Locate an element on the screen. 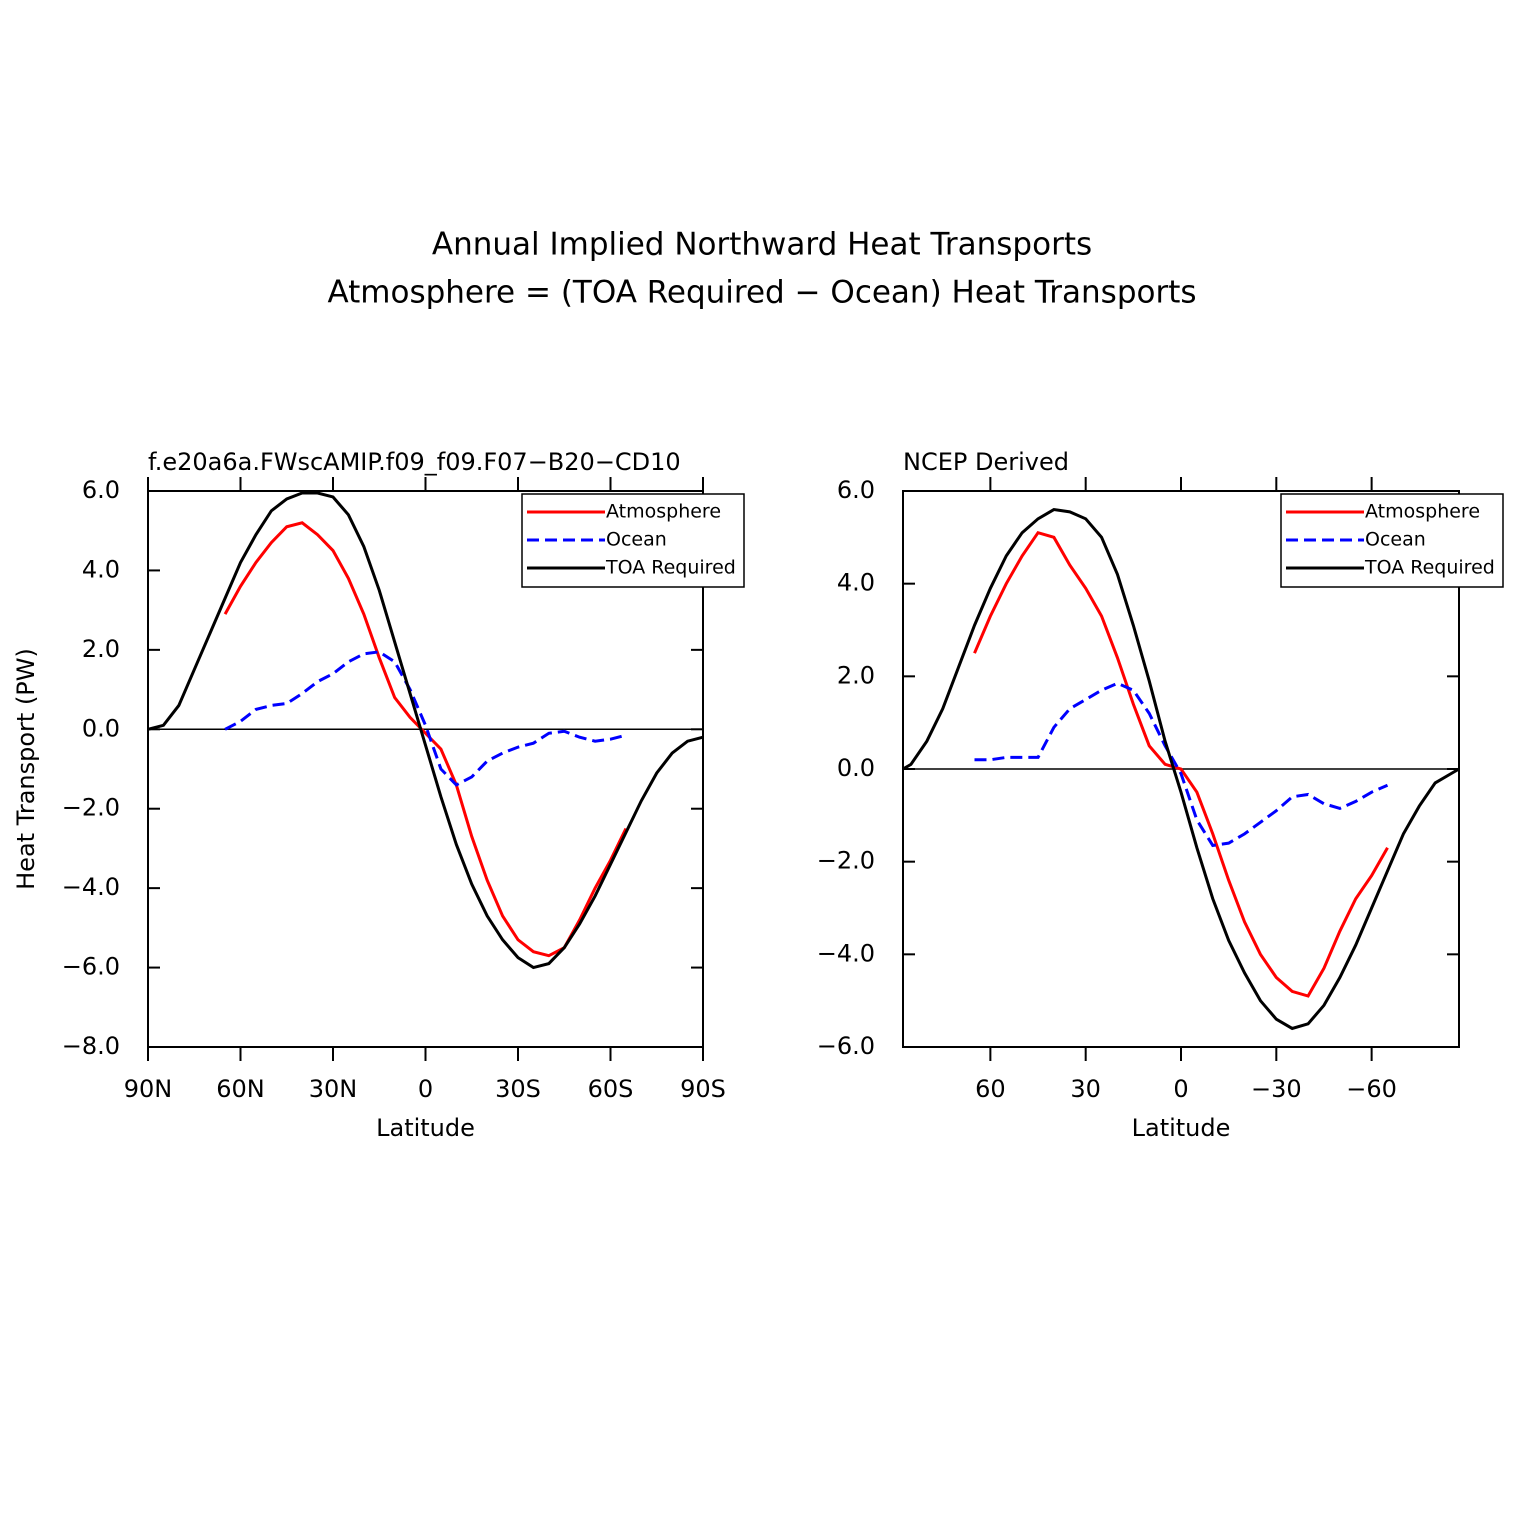 The width and height of the screenshot is (1524, 1527). panel-title: f.e20a6a.FWscAMIP.f09_f09.F07−B20−CD10 is located at coordinates (414, 462).